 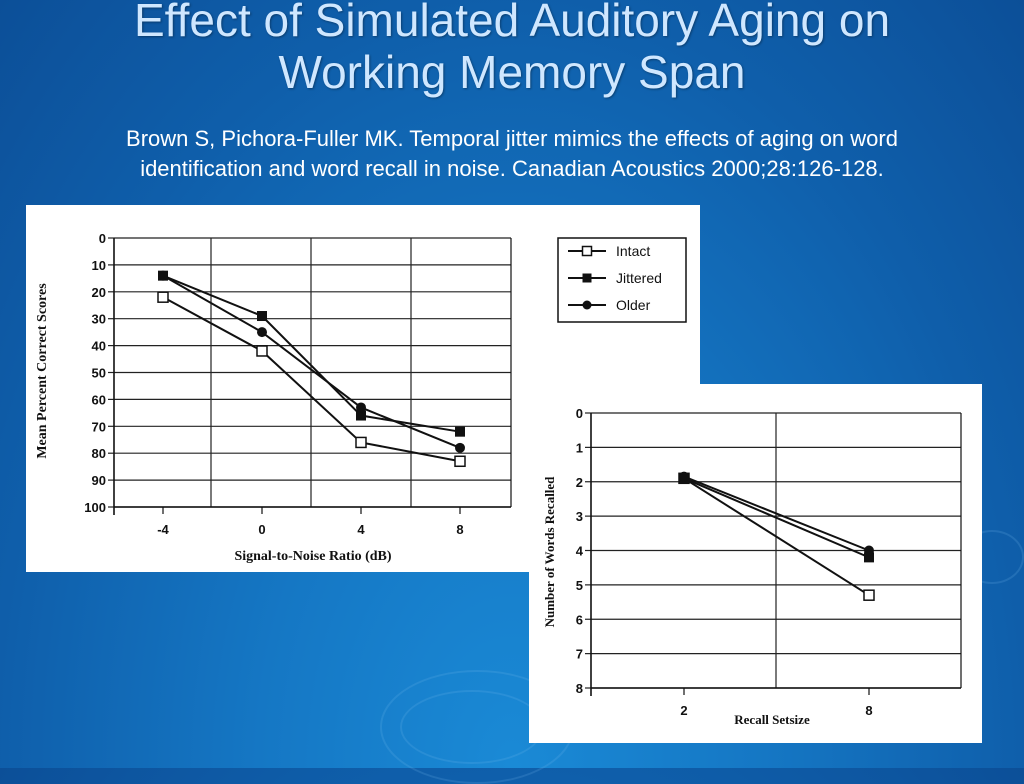 What do you see at coordinates (579, 482) in the screenshot?
I see `y-tick-label: 2` at bounding box center [579, 482].